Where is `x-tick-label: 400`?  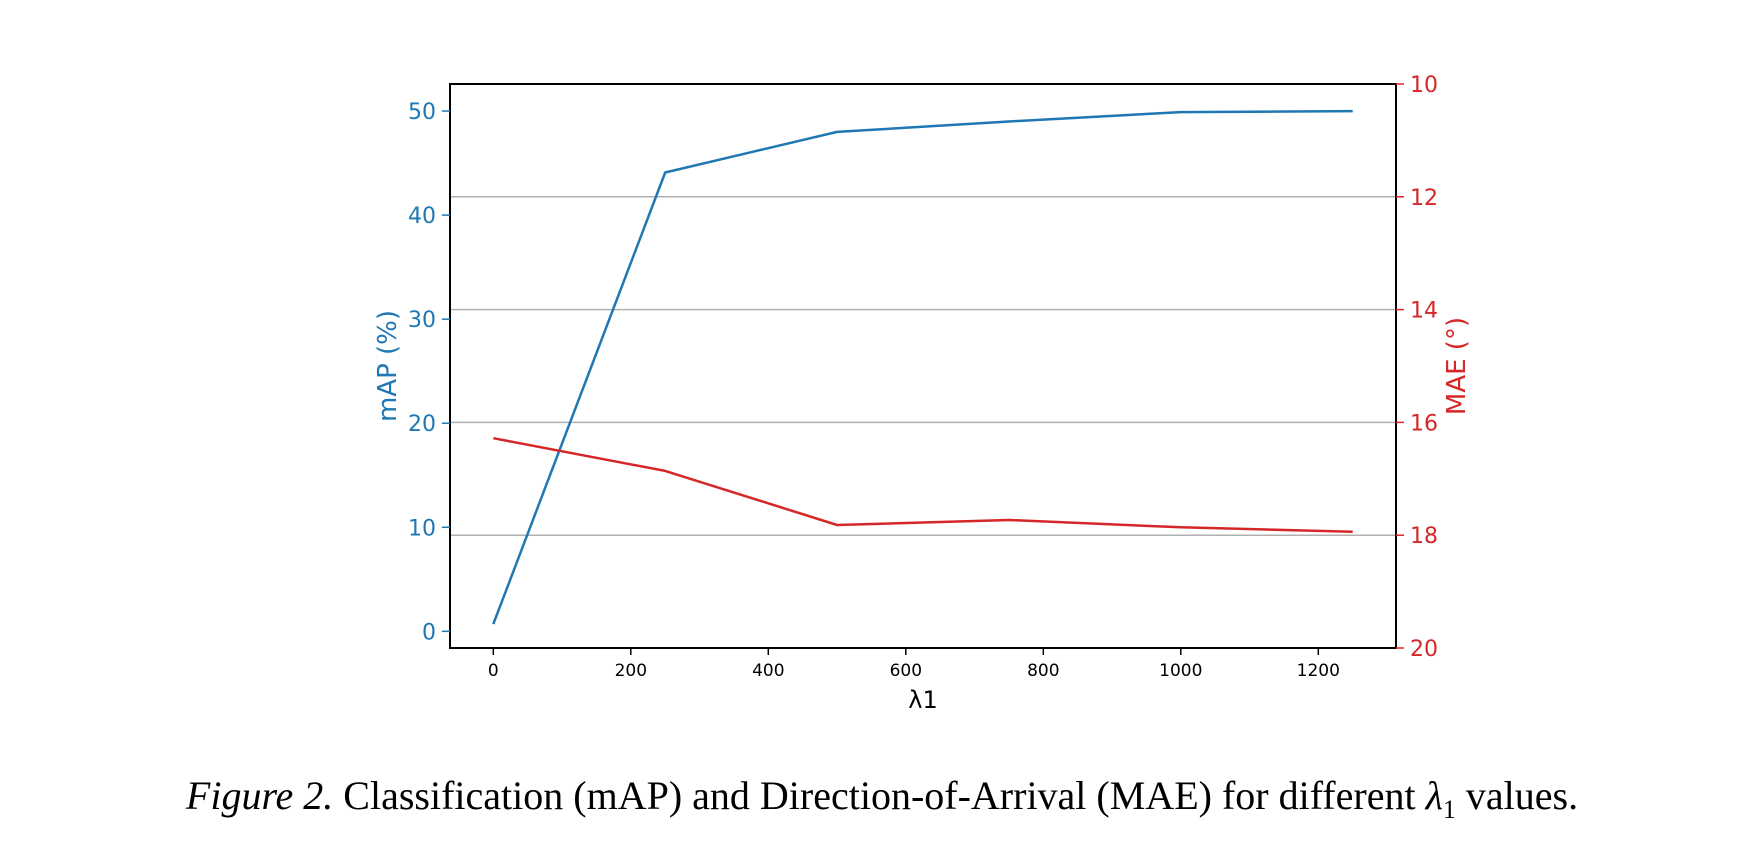
x-tick-label: 400 is located at coordinates (768, 671).